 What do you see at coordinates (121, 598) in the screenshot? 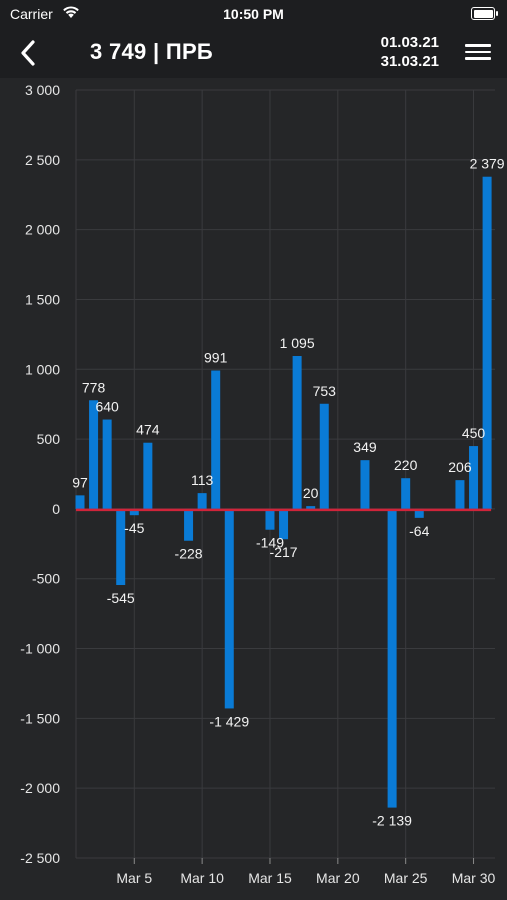
I see `data-label: -545` at bounding box center [121, 598].